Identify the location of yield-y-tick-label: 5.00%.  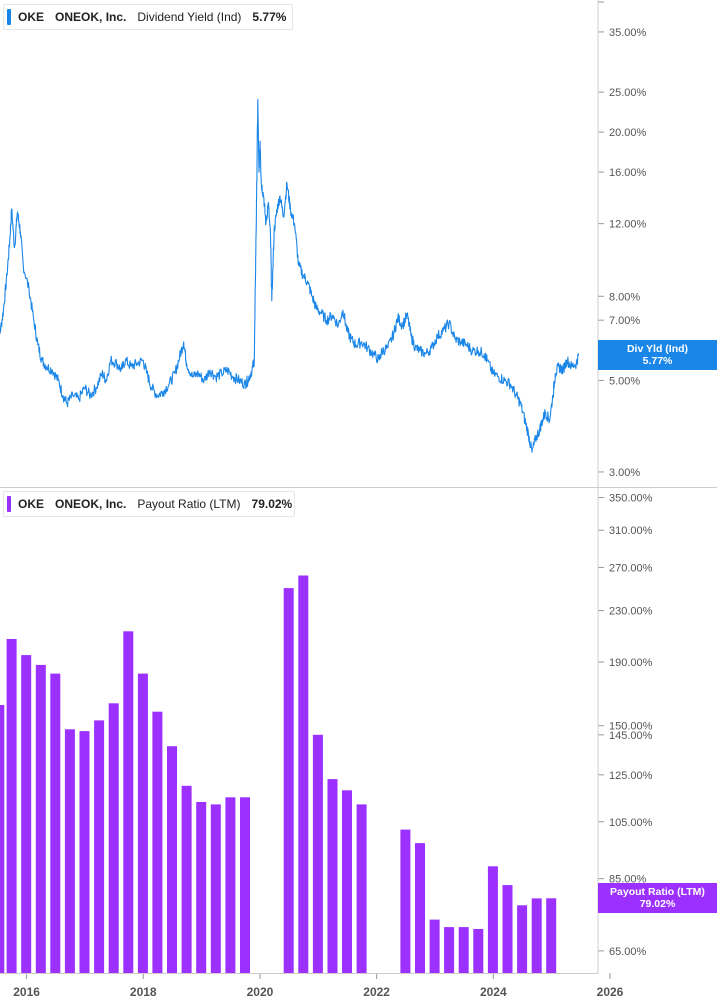
(624, 381).